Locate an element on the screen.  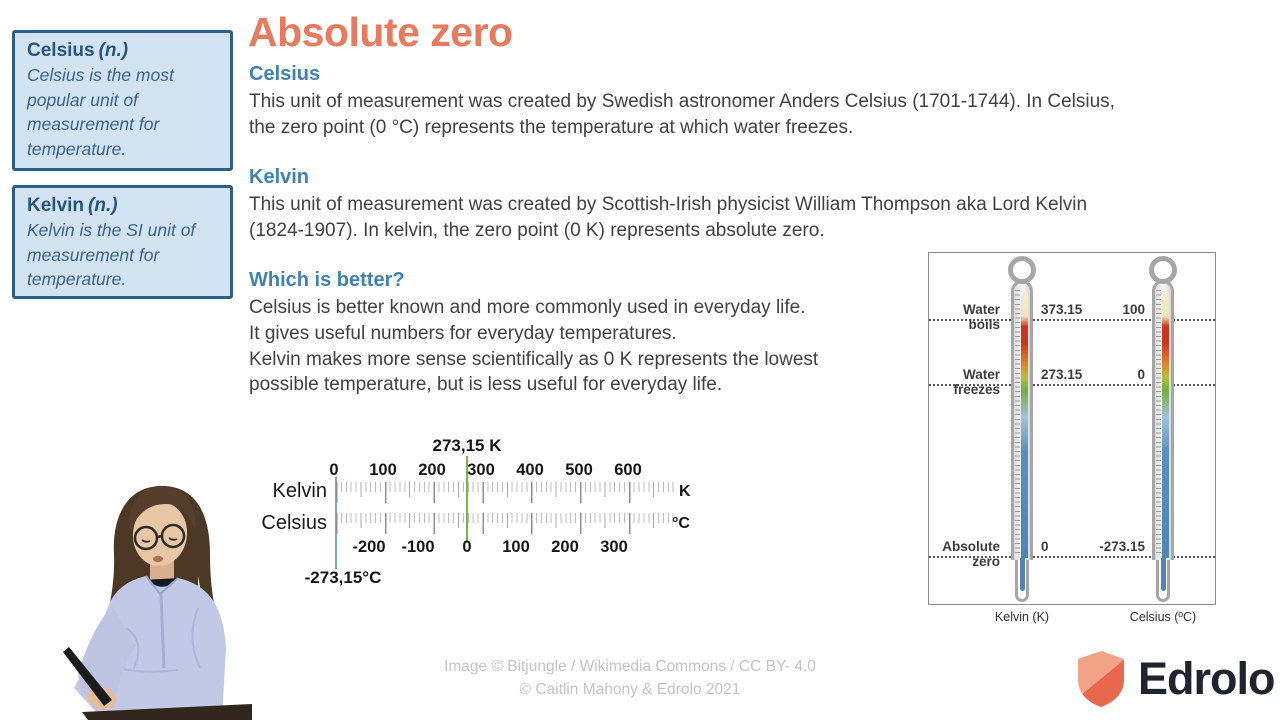
shirt-collar is located at coordinates (162, 585).